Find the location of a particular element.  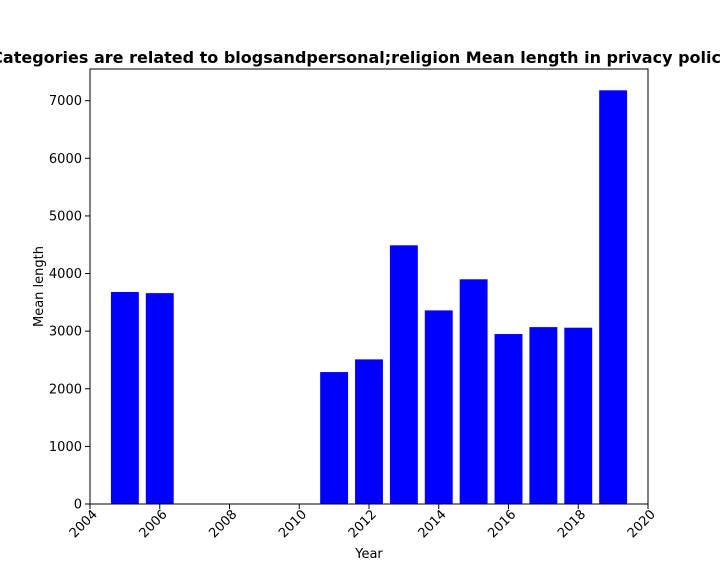

x-tick-label-2018: 2018 is located at coordinates (572, 524).